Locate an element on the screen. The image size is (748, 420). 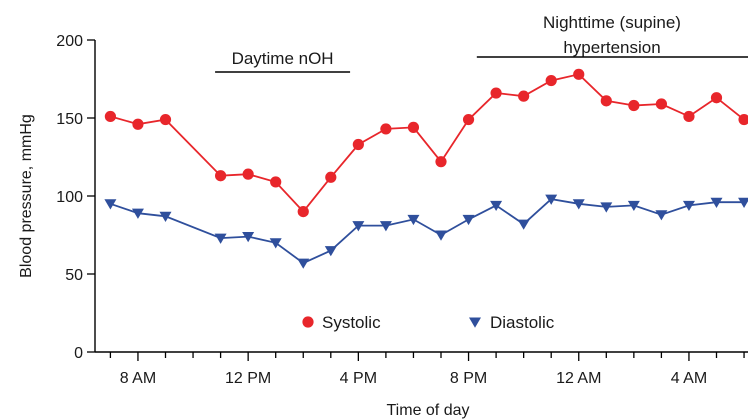
x-tick-label: 12 PM is located at coordinates (248, 378).